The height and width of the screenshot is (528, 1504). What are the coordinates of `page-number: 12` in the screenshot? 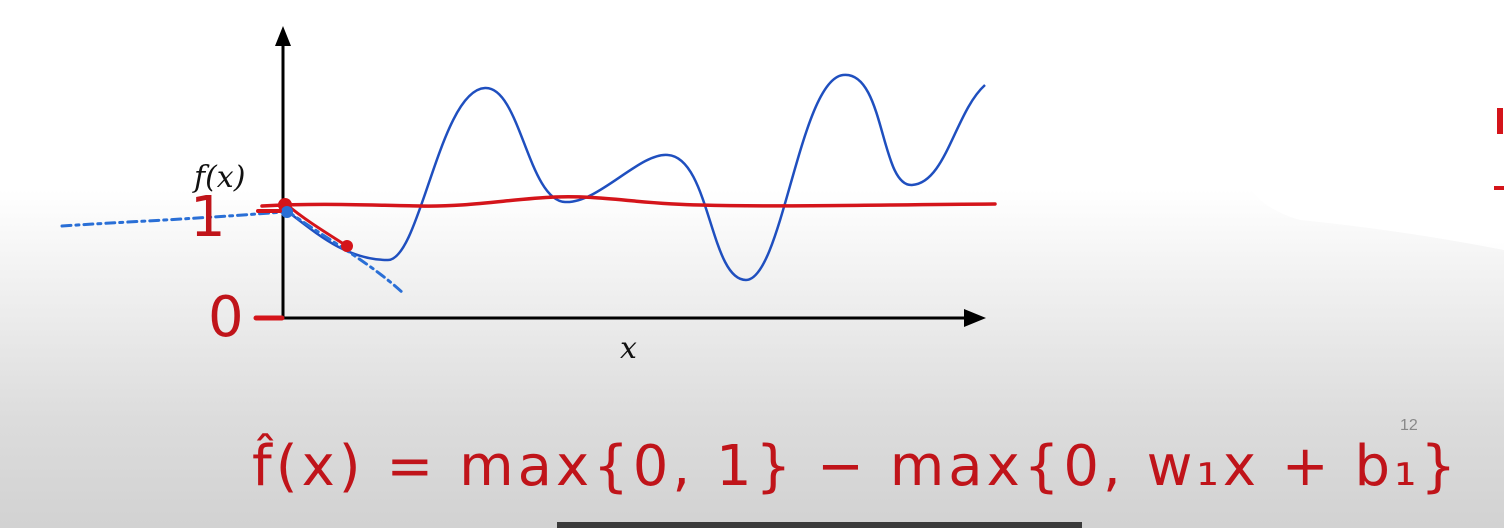 It's located at (1409, 425).